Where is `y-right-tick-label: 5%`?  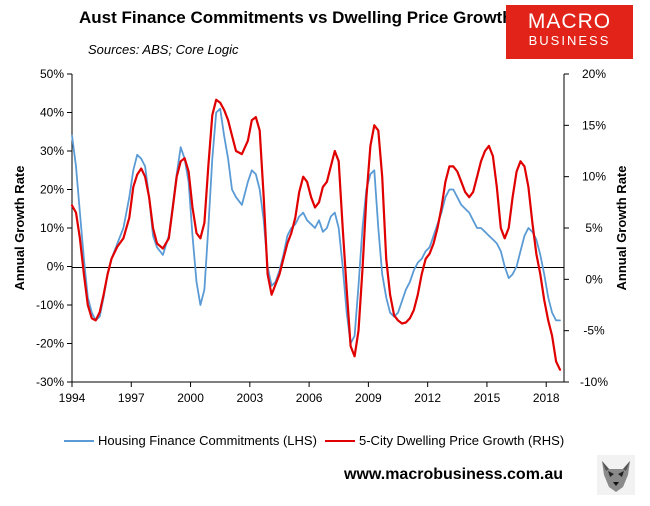 y-right-tick-label: 5% is located at coordinates (594, 228).